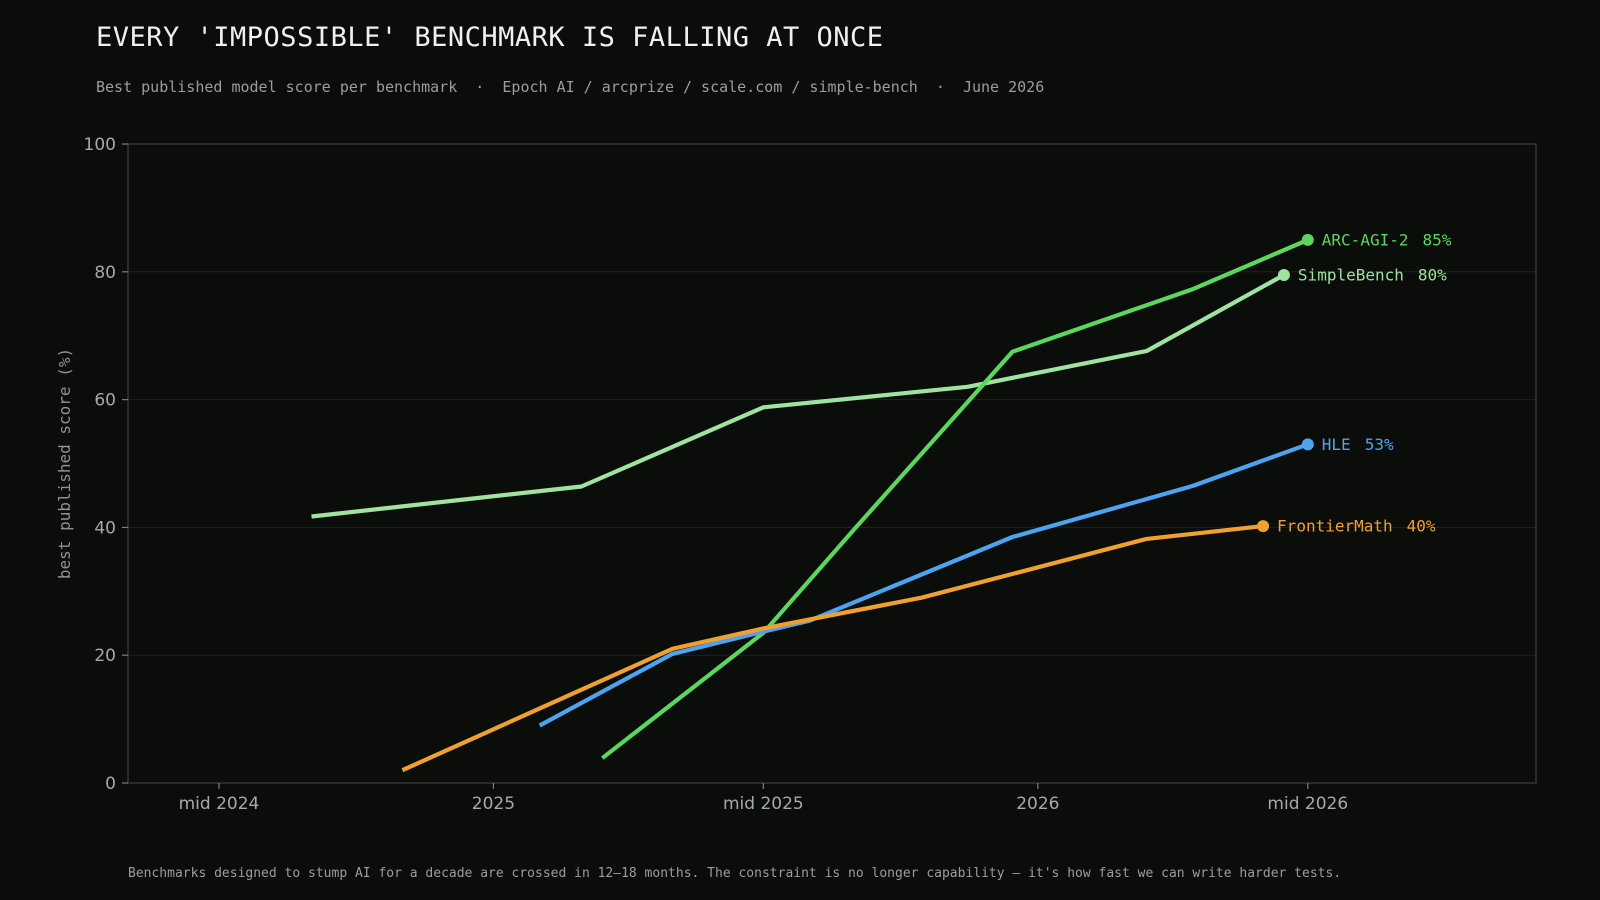 The height and width of the screenshot is (900, 1600). I want to click on y-tick-label-0: 0, so click(110, 784).